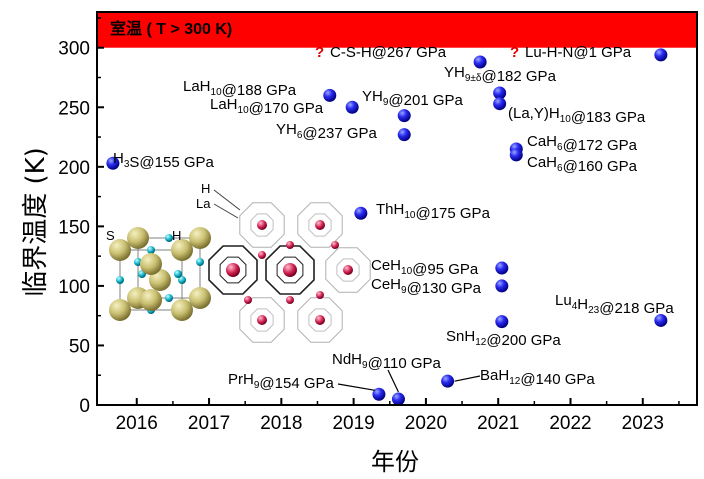 This screenshot has width=704, height=479. I want to click on x-axis-label: 年份, so click(395, 462).